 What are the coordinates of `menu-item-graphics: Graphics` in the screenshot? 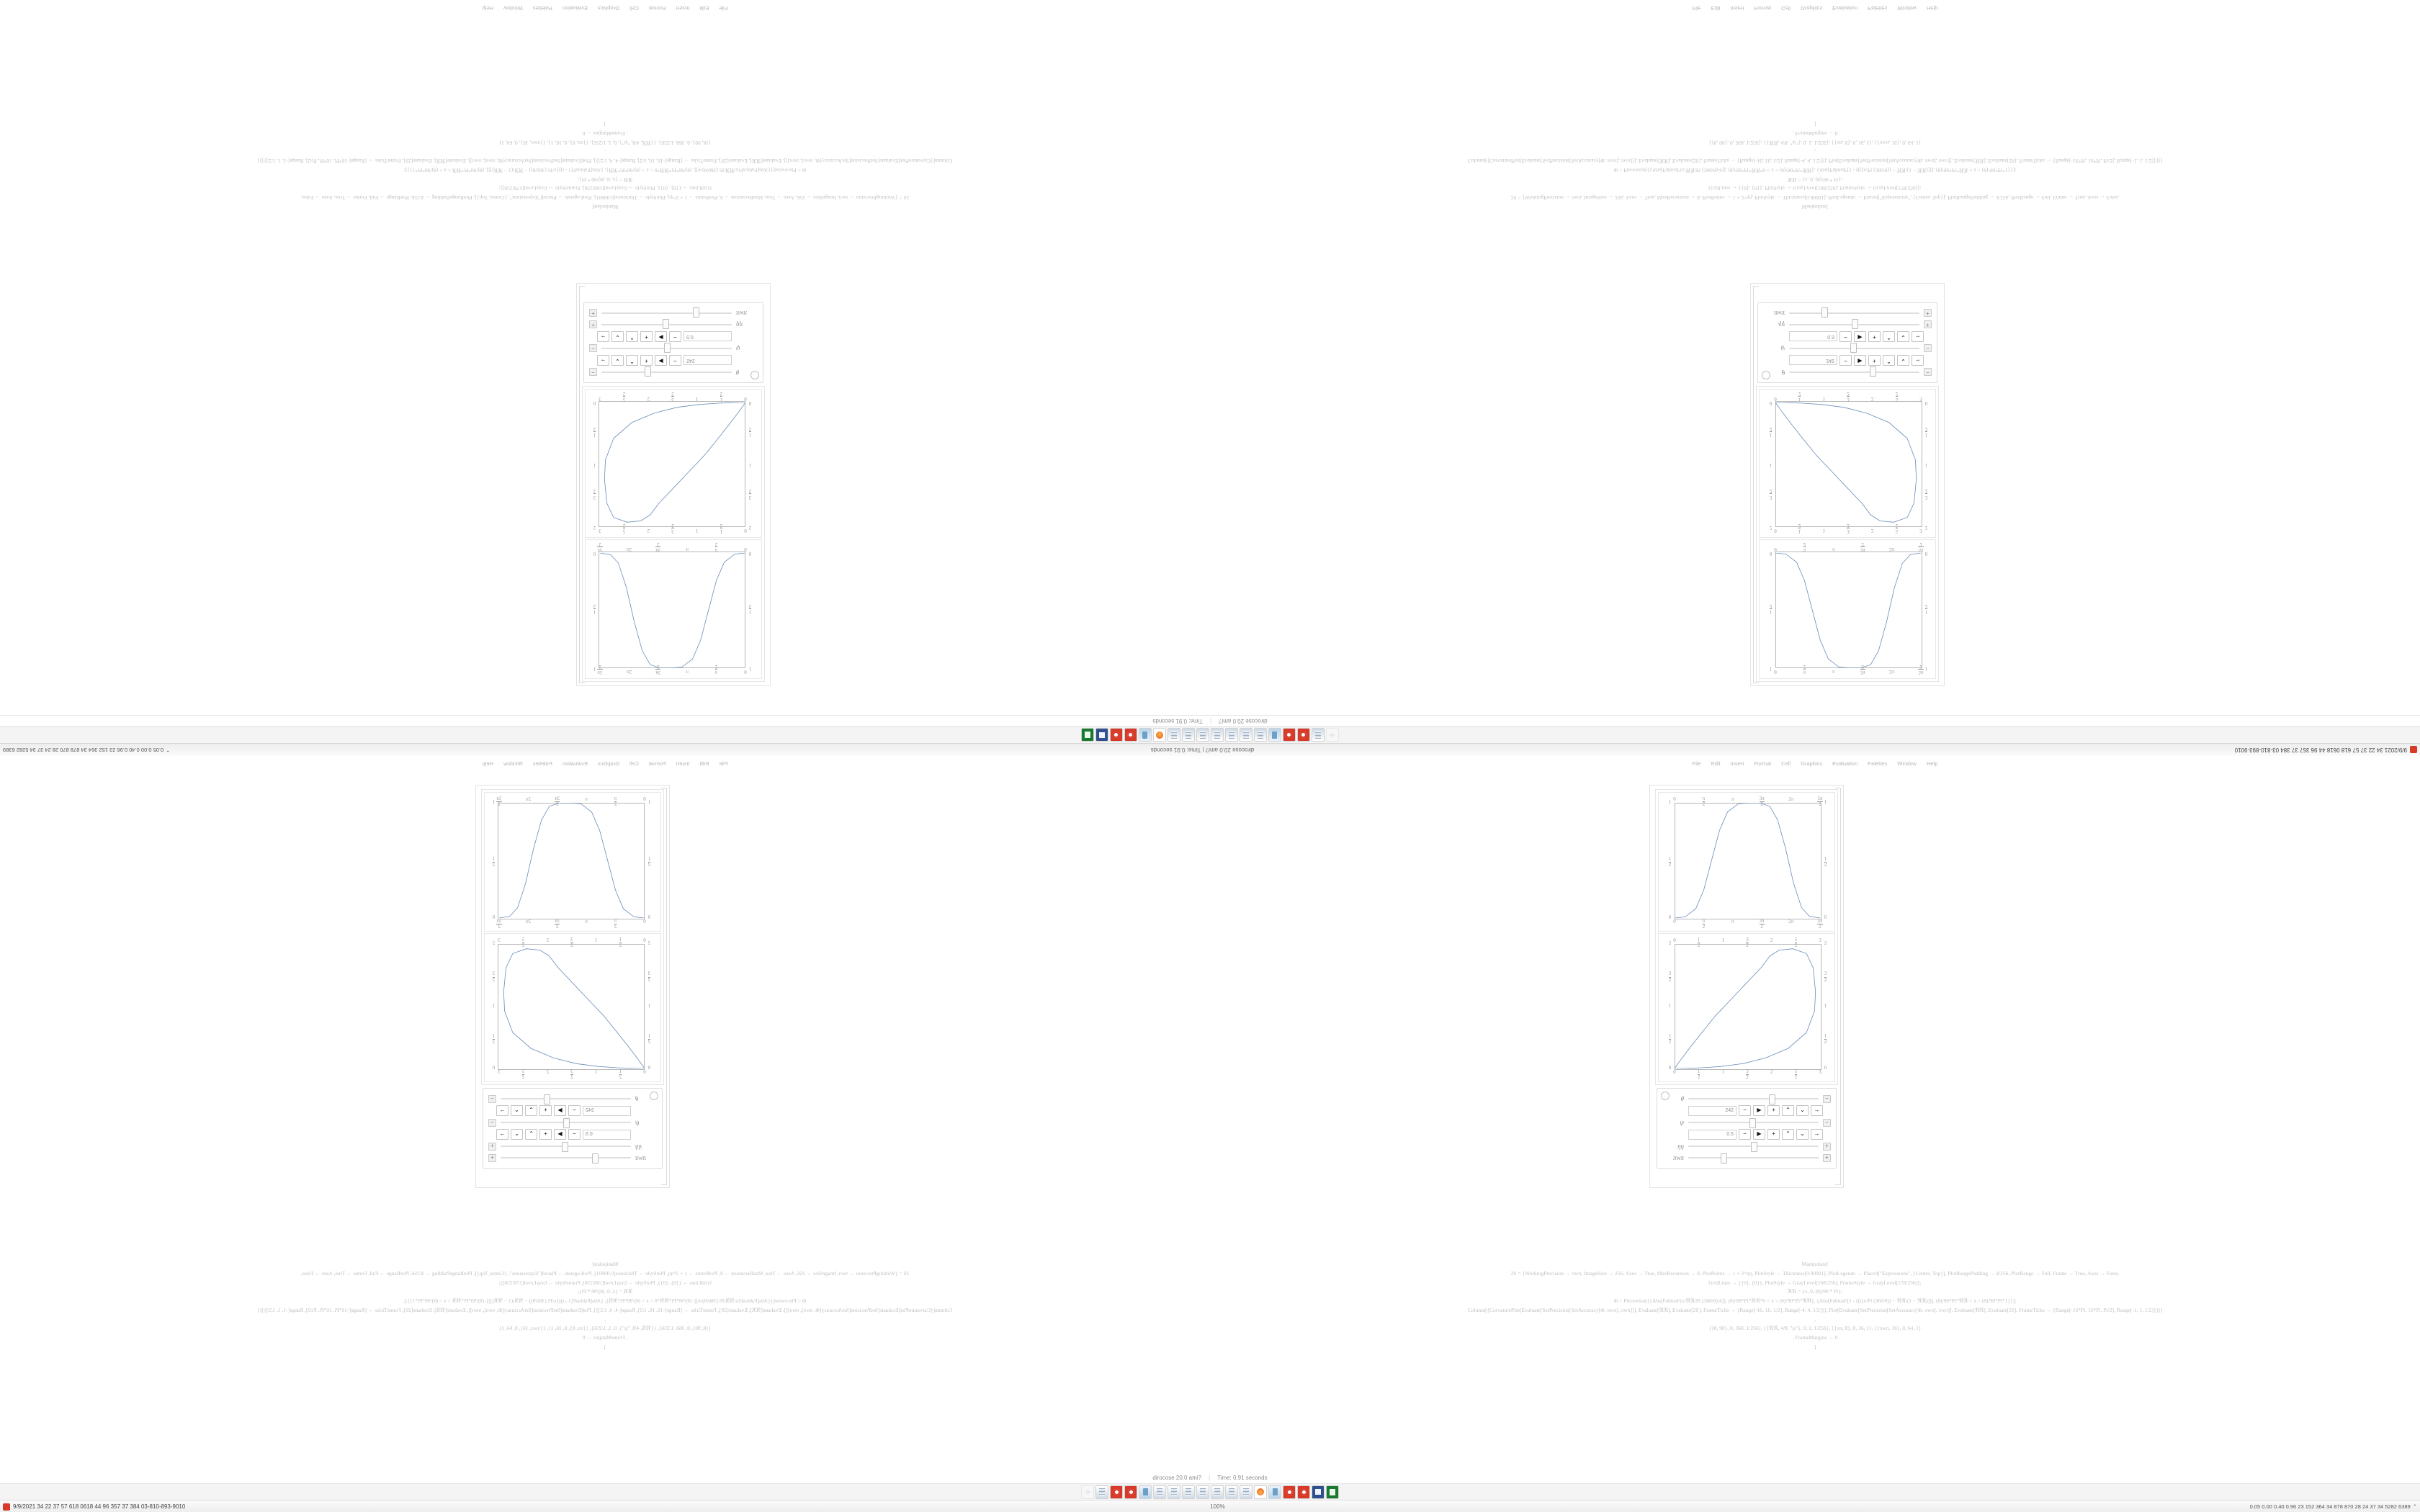 It's located at (1812, 763).